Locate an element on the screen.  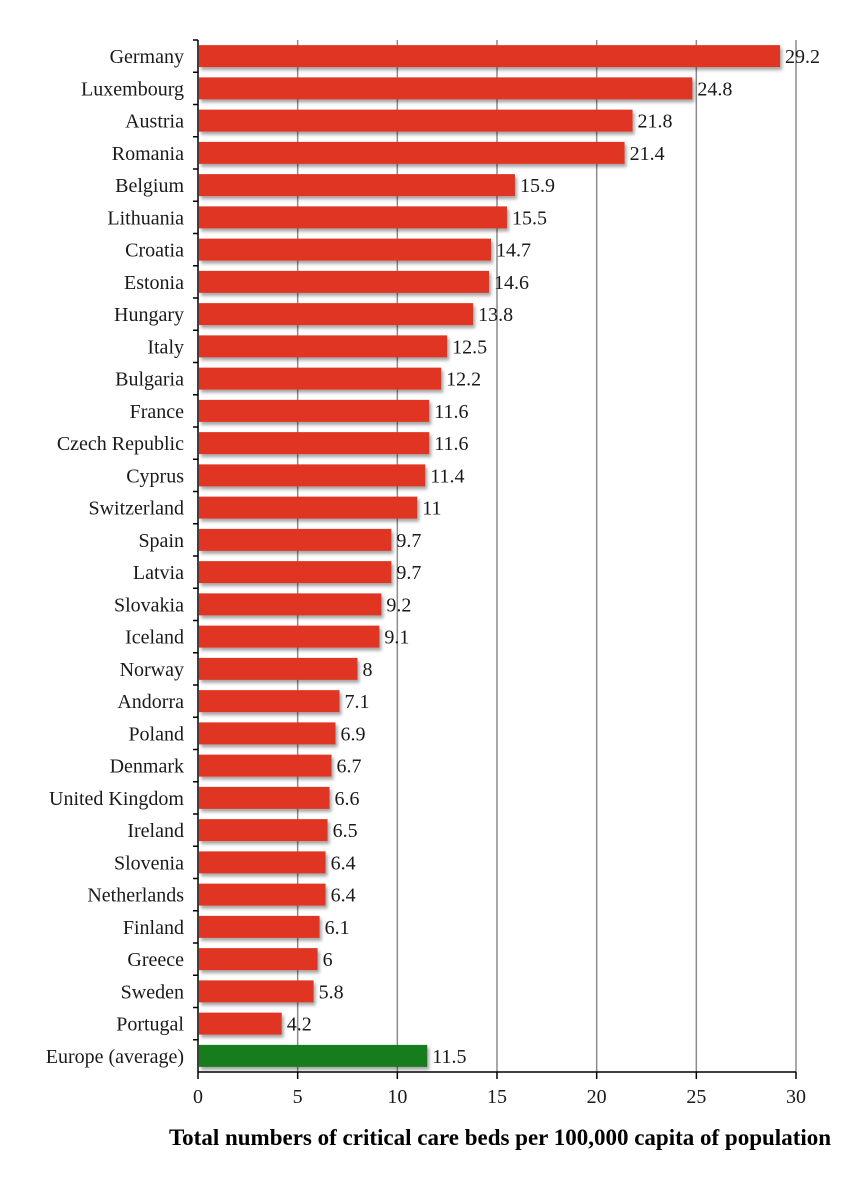
x-tick-label: 20 is located at coordinates (597, 1097).